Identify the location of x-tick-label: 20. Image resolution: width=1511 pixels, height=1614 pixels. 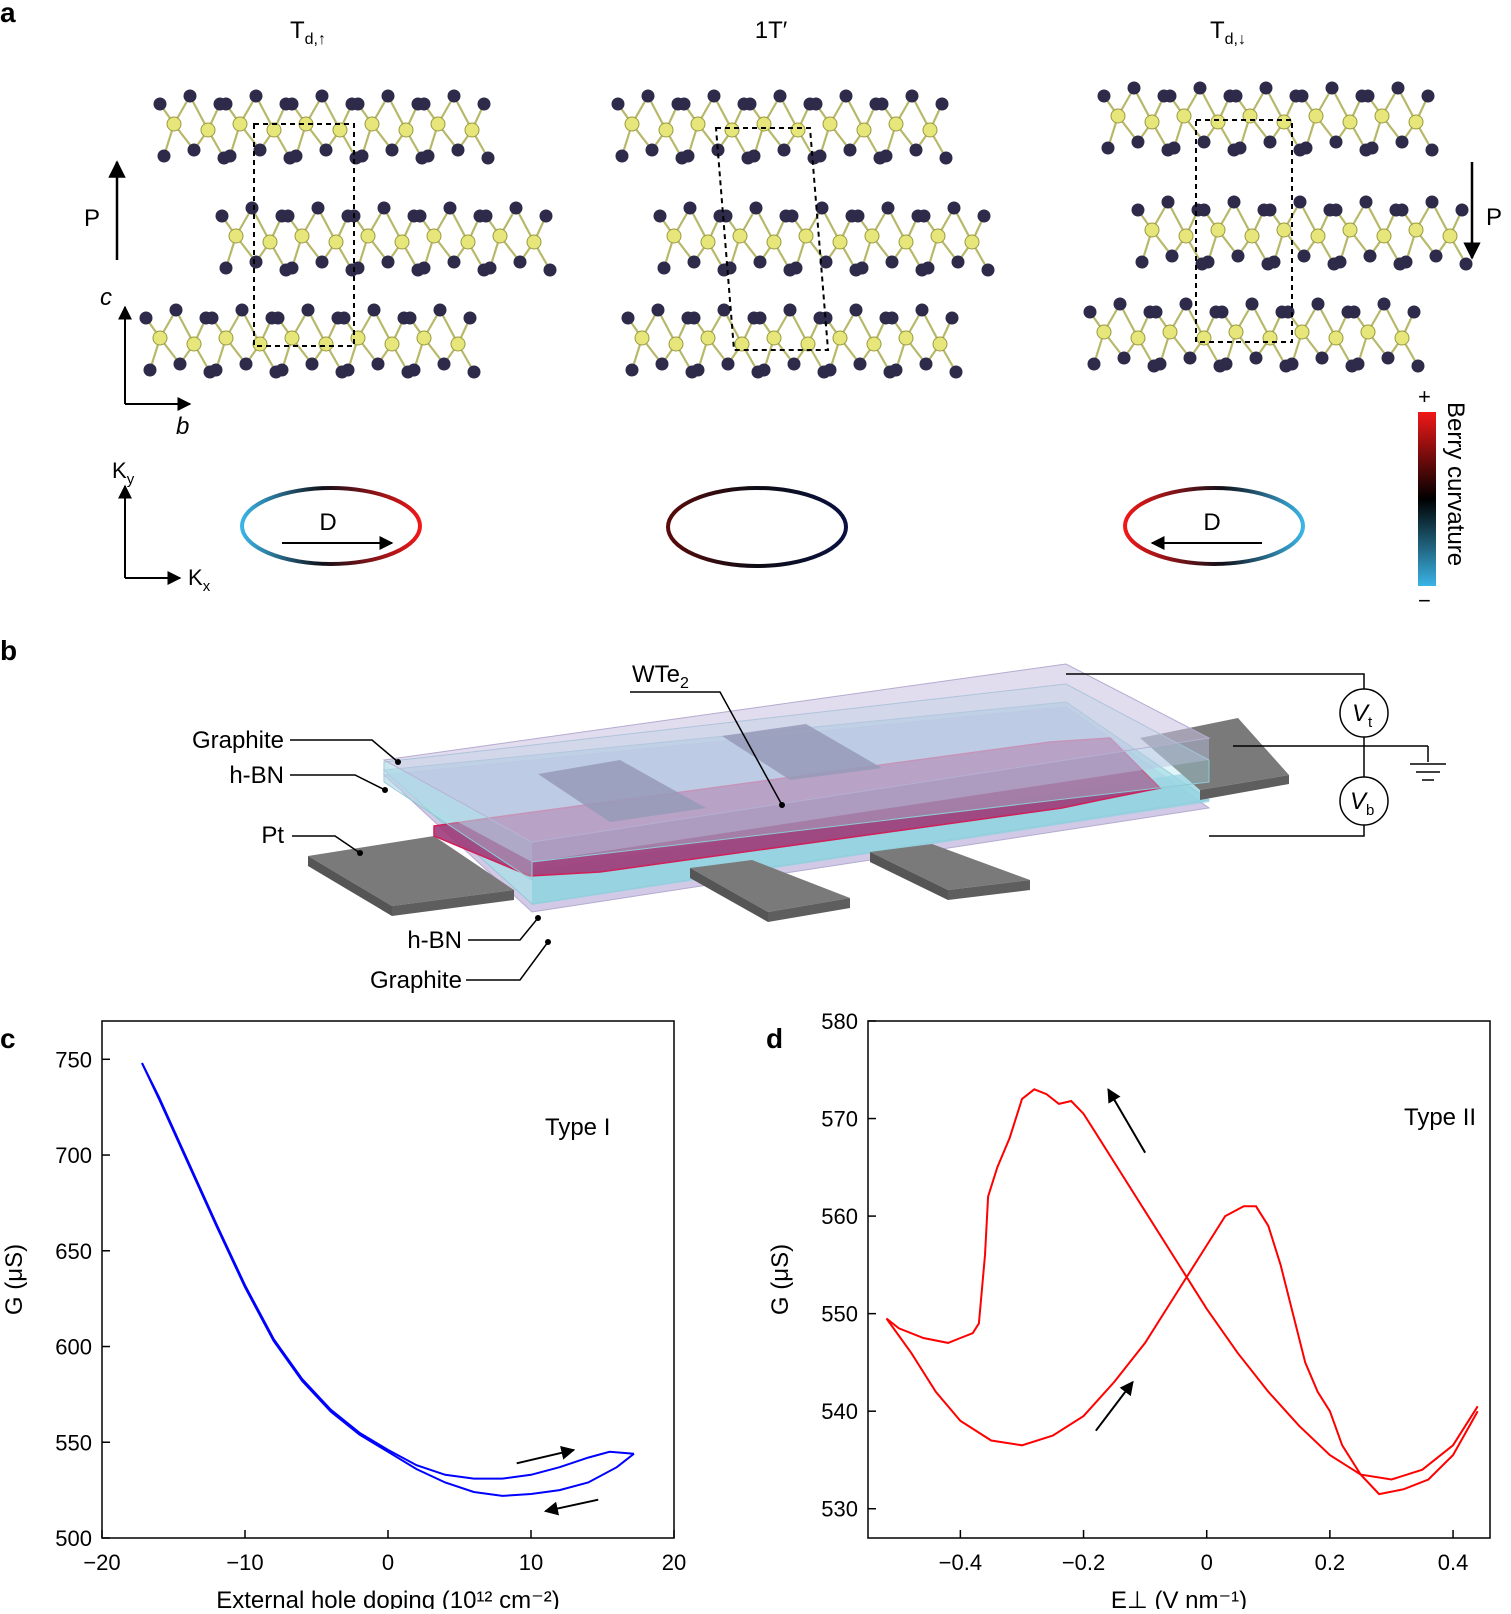
(674, 1562).